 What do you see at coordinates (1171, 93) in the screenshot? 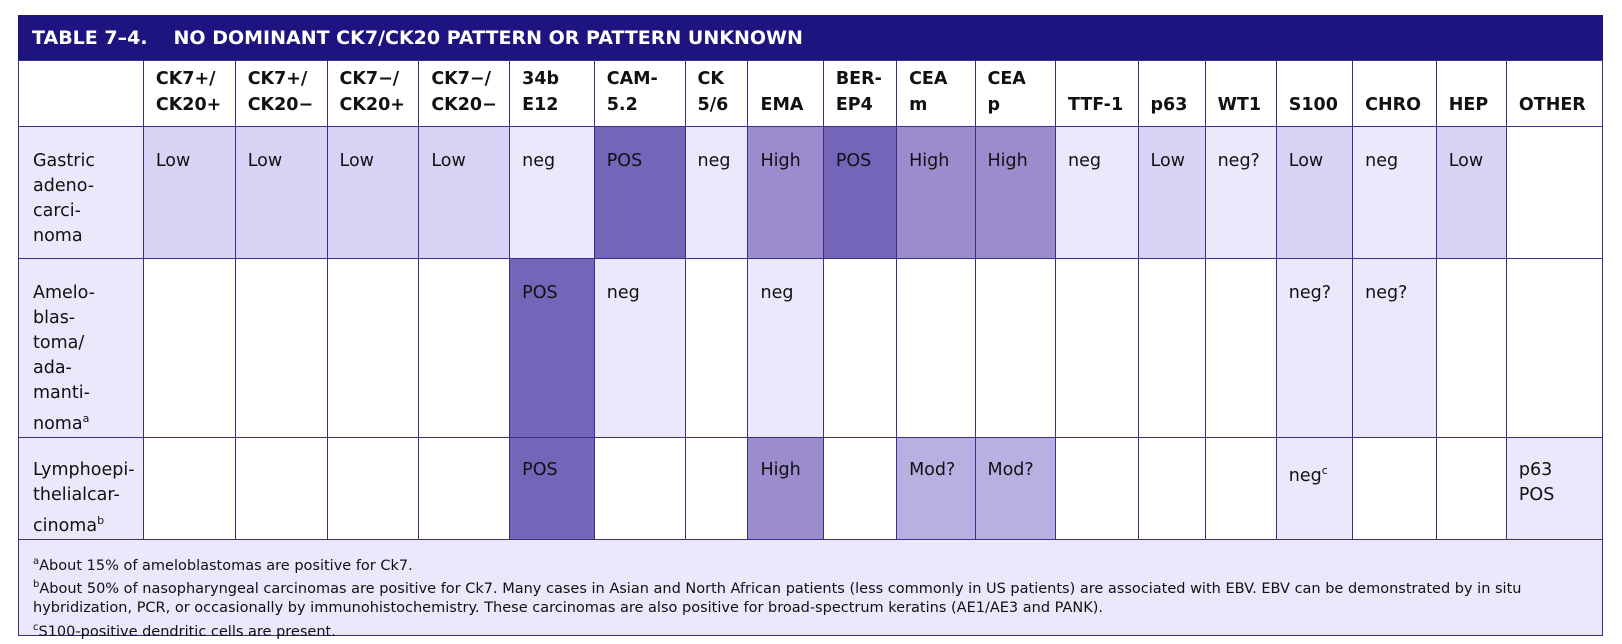
I see `column-header: p63` at bounding box center [1171, 93].